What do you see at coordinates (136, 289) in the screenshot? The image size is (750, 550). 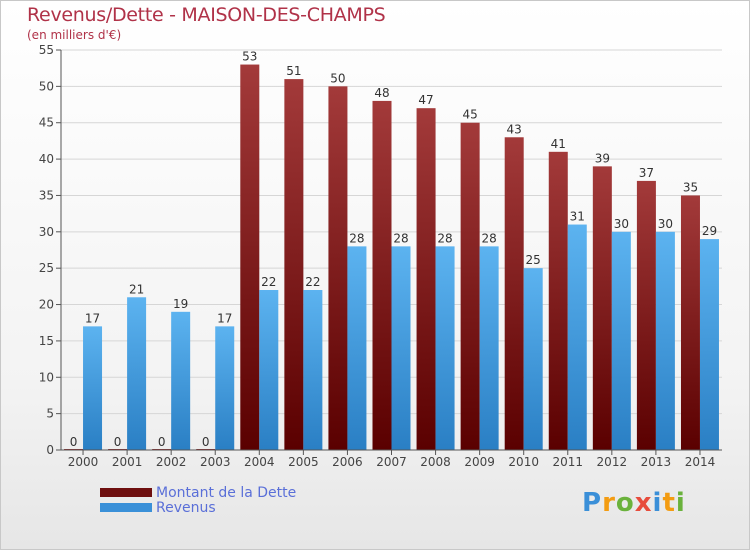 I see `data-label: 21` at bounding box center [136, 289].